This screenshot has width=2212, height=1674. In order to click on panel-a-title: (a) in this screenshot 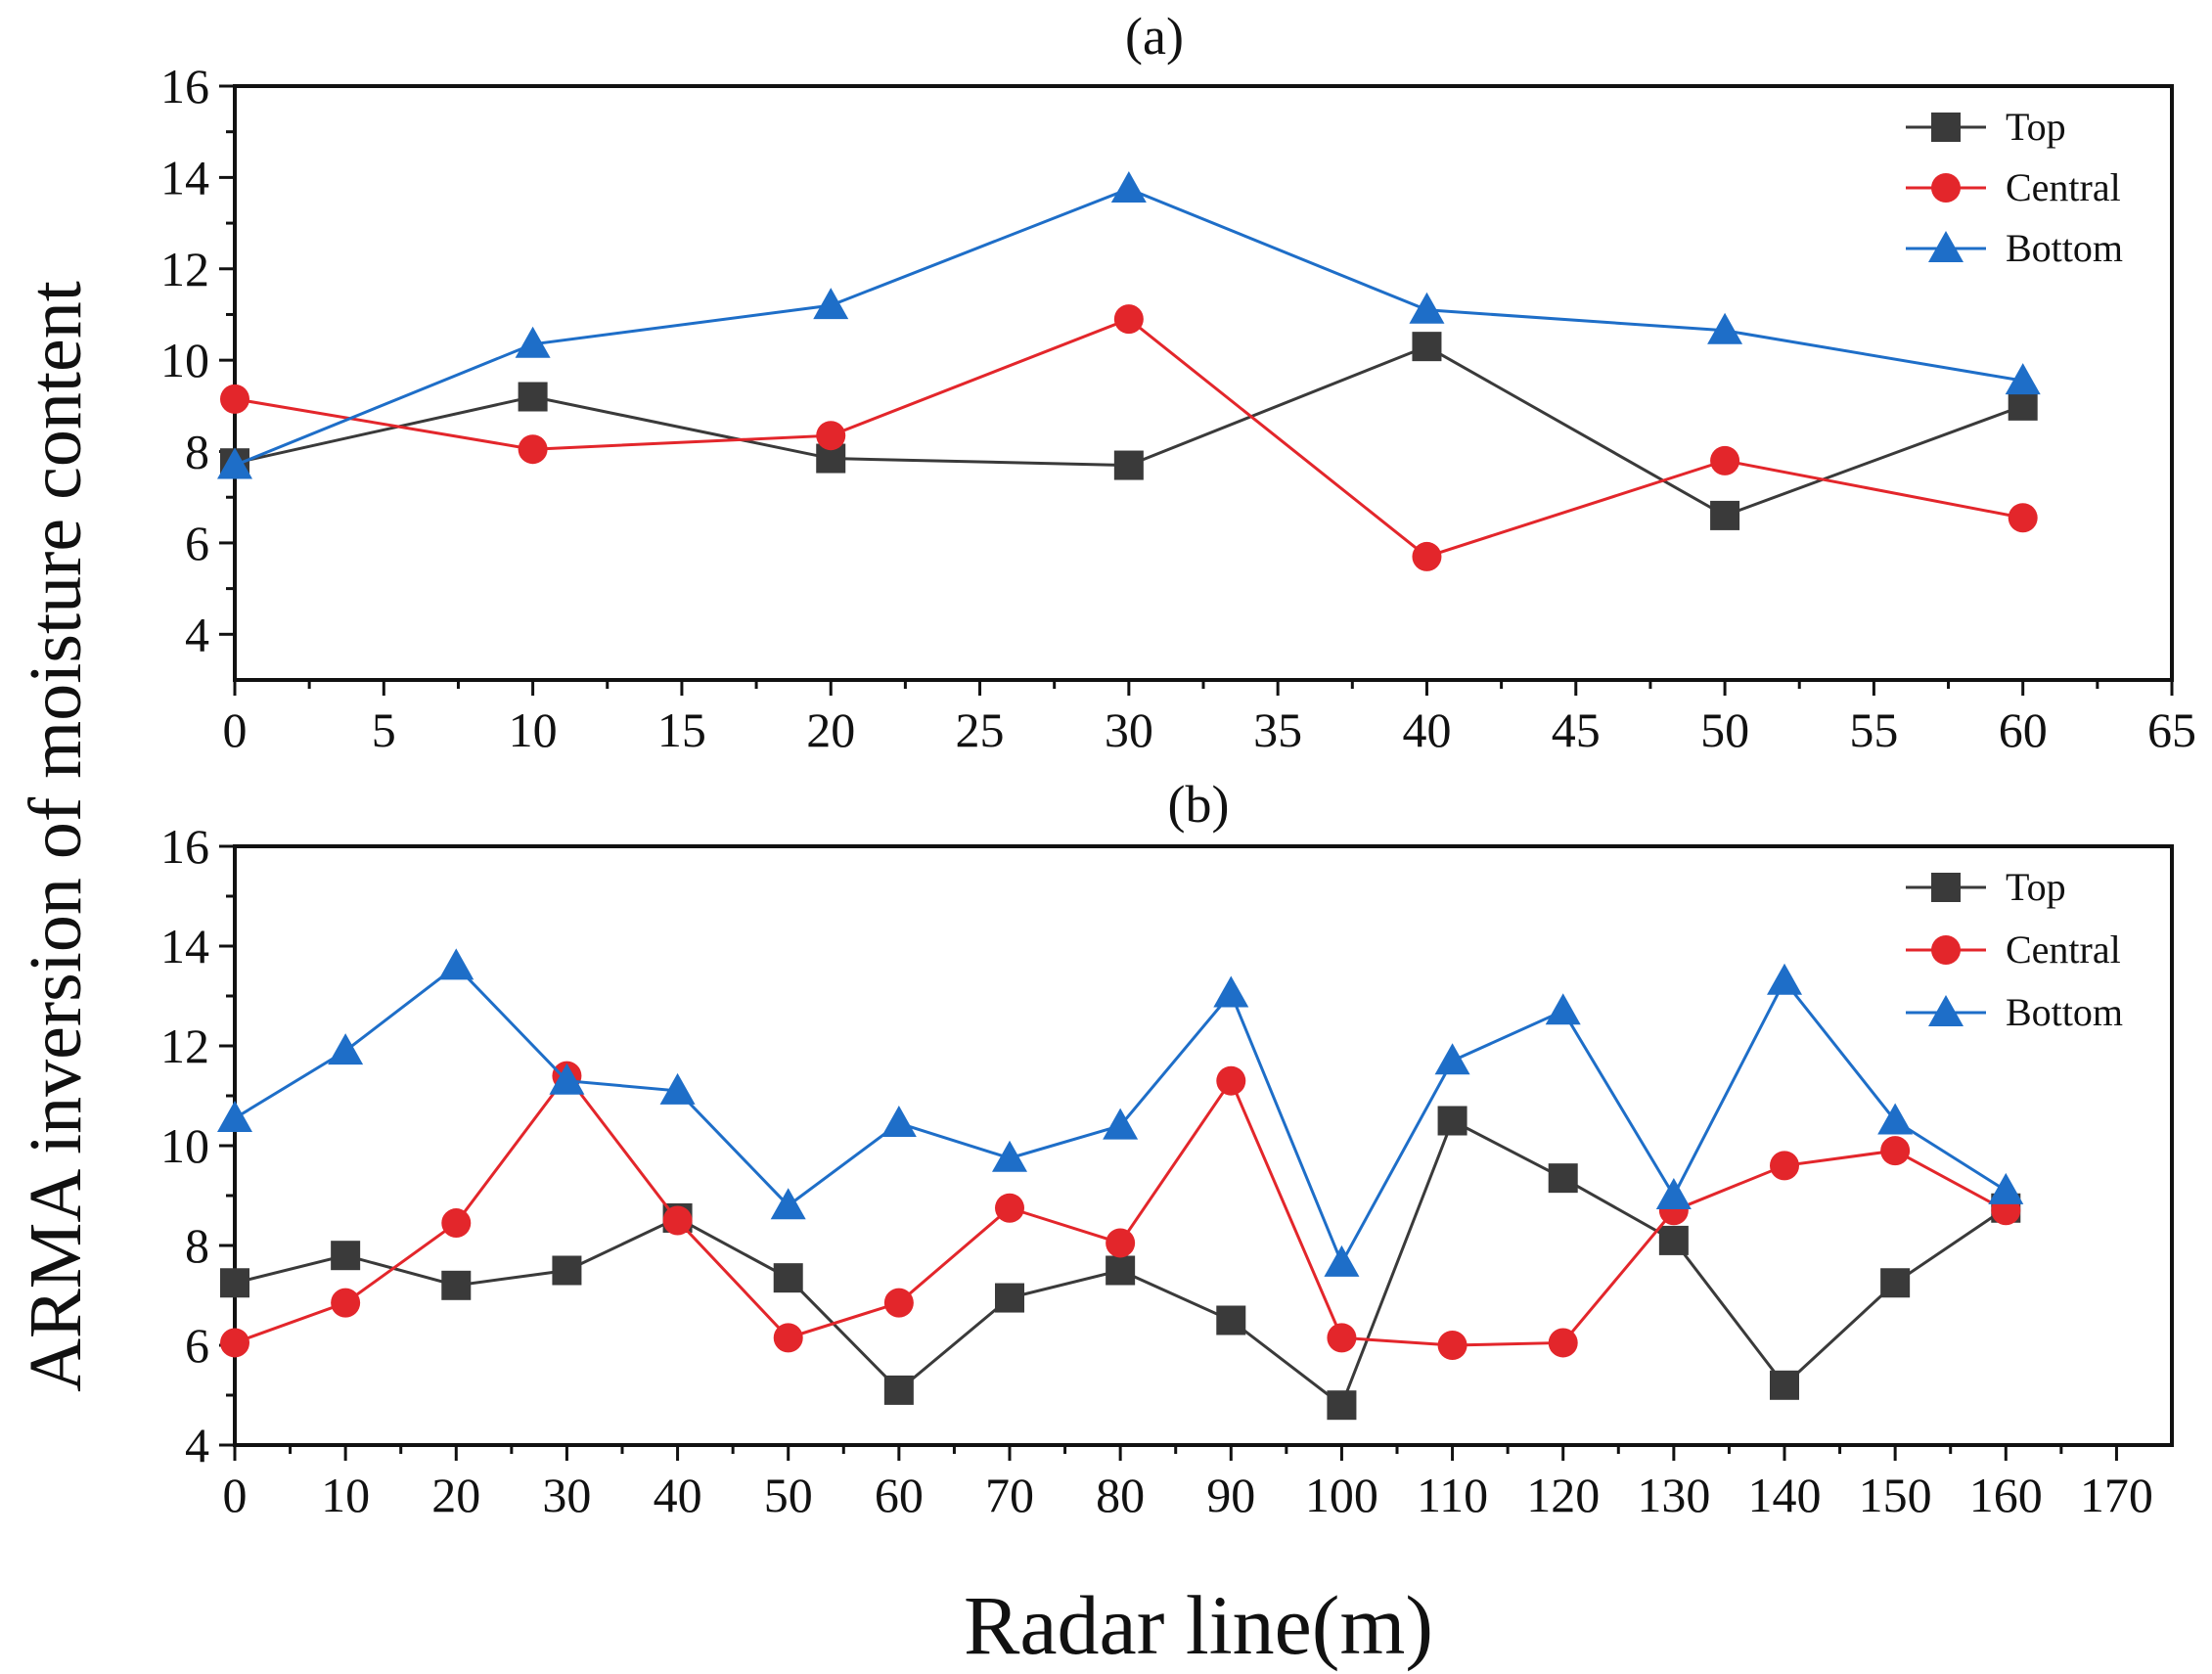, I will do `click(1154, 36)`.